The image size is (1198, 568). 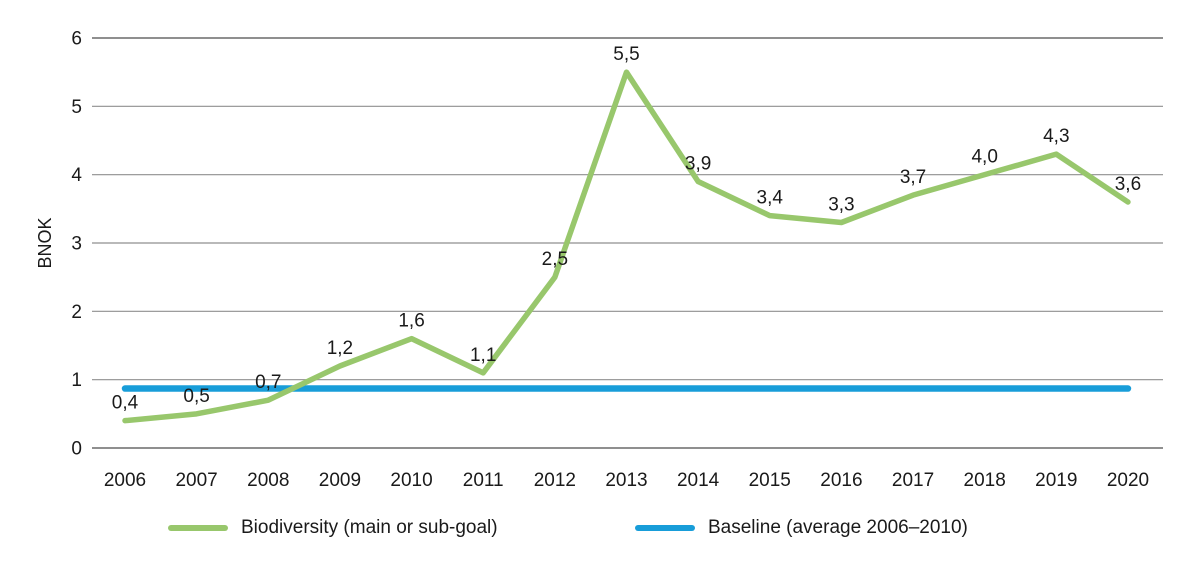 What do you see at coordinates (984, 157) in the screenshot?
I see `data-label-2018: 4,0` at bounding box center [984, 157].